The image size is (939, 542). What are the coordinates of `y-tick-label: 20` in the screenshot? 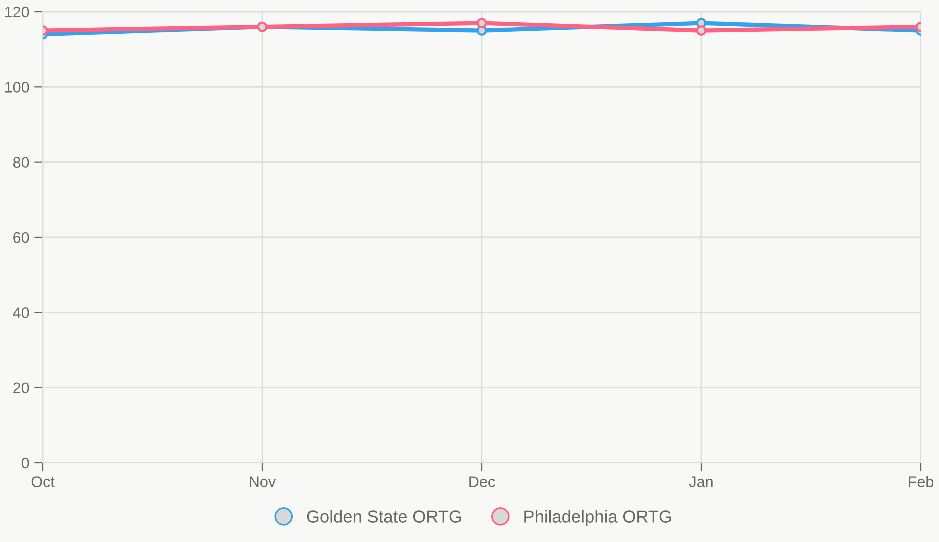 It's located at (22, 388).